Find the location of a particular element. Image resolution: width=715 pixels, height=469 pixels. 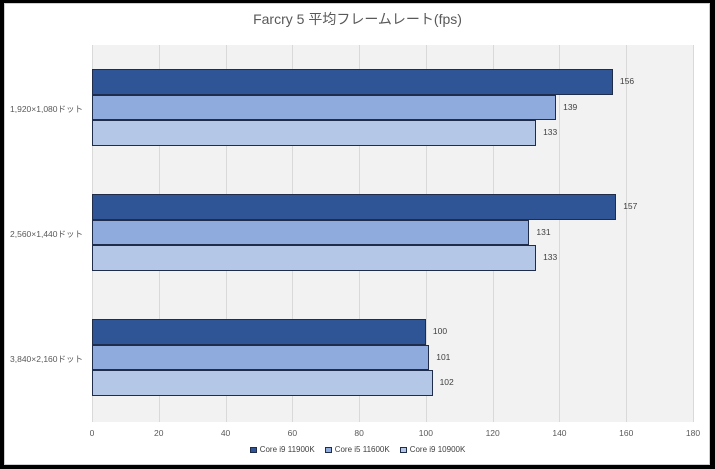

data-label: 139 is located at coordinates (570, 106).